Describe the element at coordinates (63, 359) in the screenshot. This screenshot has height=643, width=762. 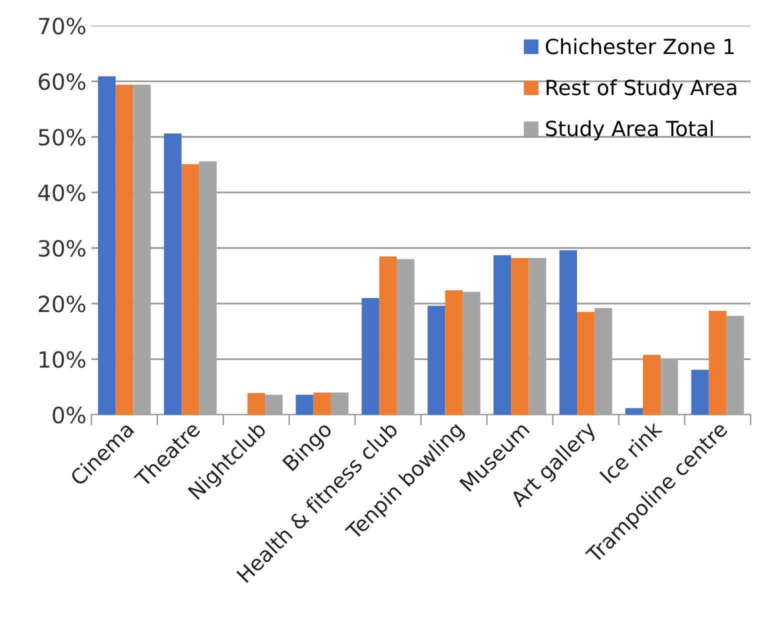
I see `y-tick-label: 10%` at that location.